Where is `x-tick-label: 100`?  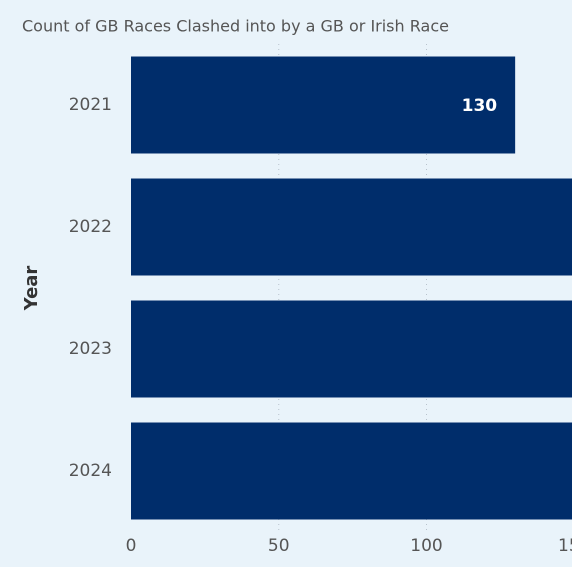 x-tick-label: 100 is located at coordinates (426, 546).